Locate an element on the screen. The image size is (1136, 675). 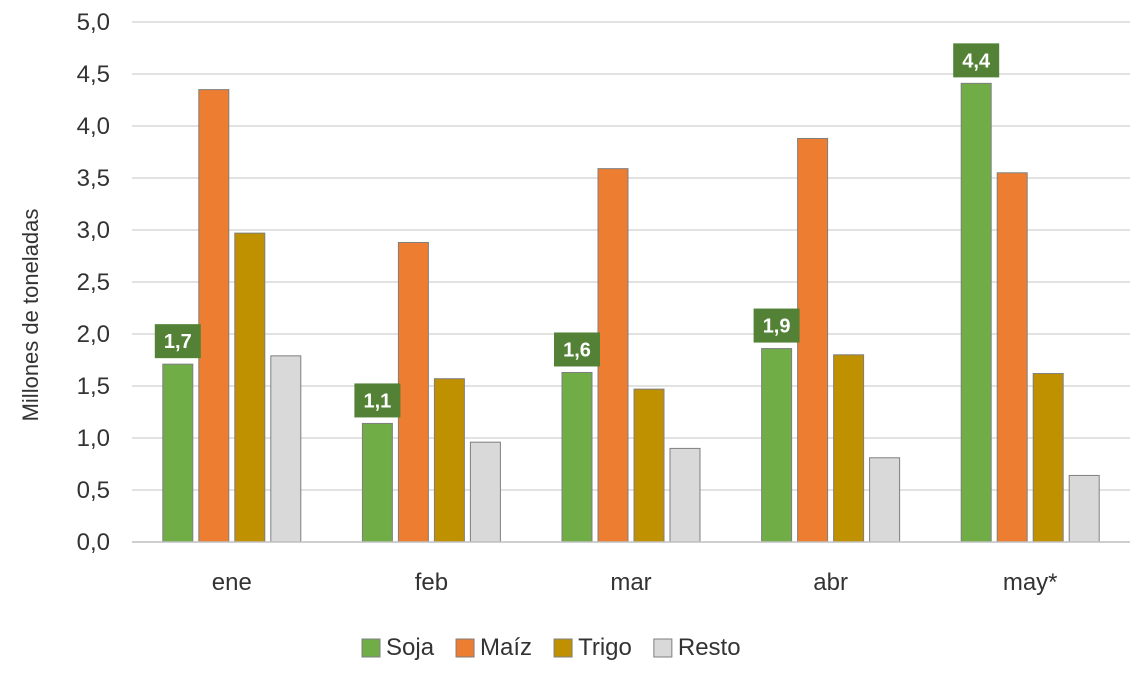
bar-resto-ene is located at coordinates (286, 449).